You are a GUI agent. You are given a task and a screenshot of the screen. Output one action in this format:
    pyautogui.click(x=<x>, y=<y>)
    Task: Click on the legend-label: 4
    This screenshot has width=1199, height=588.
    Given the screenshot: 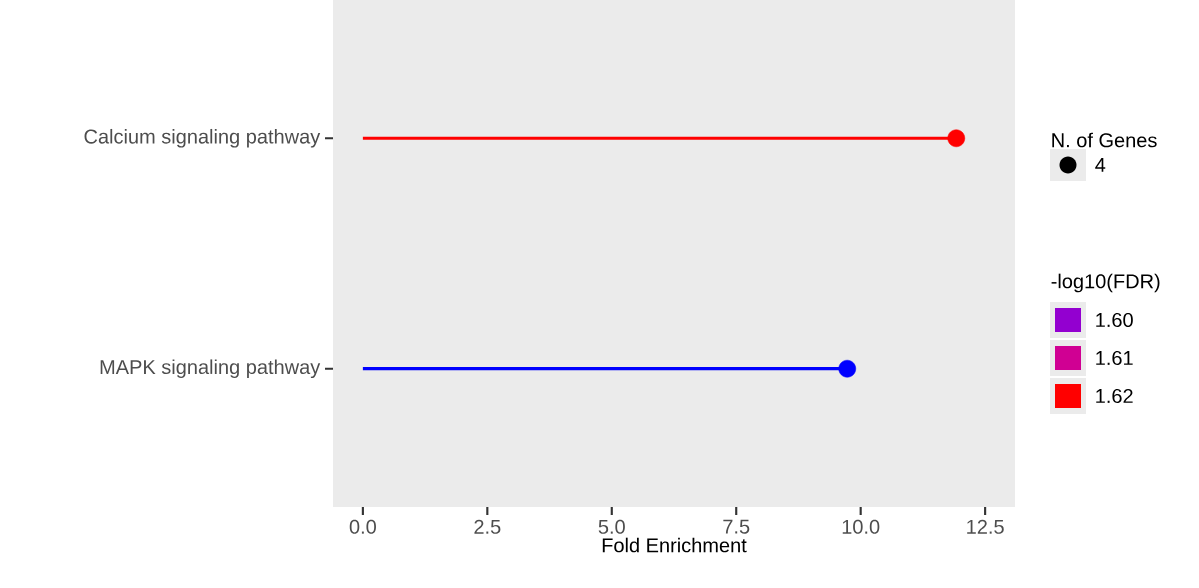 What is the action you would take?
    pyautogui.click(x=1100, y=165)
    